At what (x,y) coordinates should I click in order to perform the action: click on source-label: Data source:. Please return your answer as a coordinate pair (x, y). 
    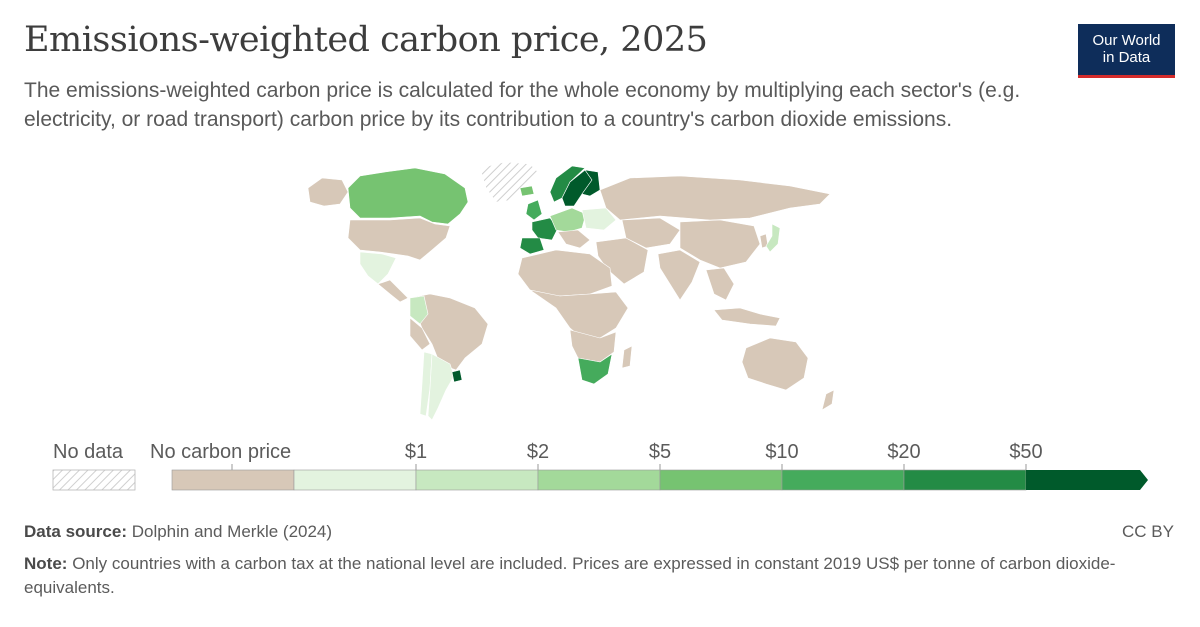
    Looking at the image, I should click on (75, 531).